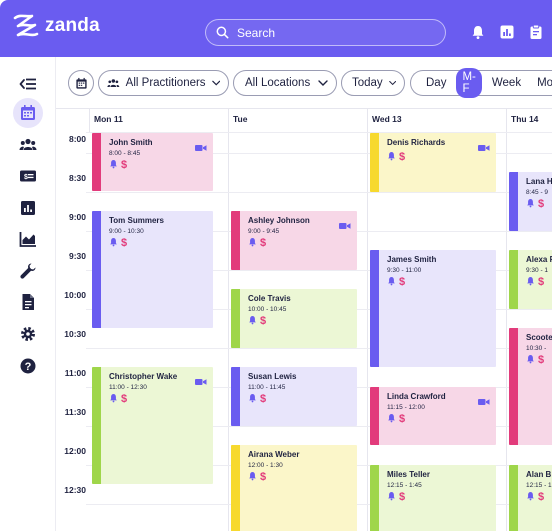 Image resolution: width=552 pixels, height=531 pixels. Describe the element at coordinates (294, 318) in the screenshot. I see `appointment-card: Cole Travis 10:00 - 10:45 $` at that location.